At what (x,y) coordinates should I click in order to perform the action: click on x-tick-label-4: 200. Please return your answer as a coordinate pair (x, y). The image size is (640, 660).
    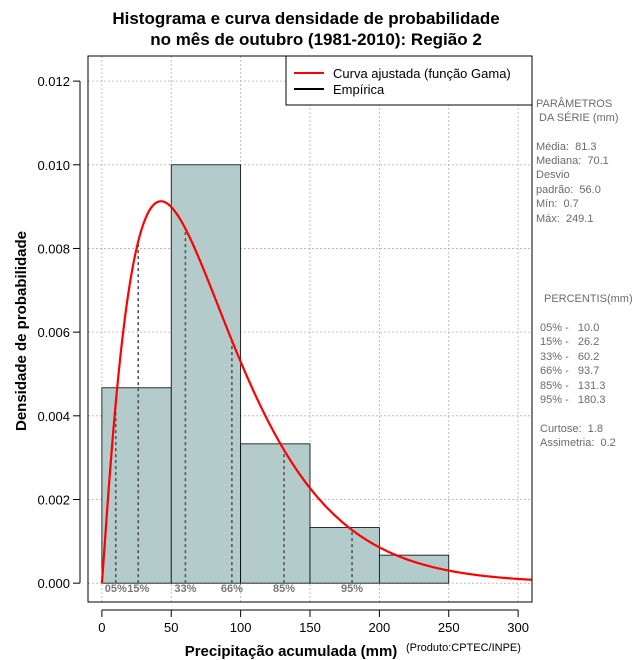
    Looking at the image, I should click on (380, 627).